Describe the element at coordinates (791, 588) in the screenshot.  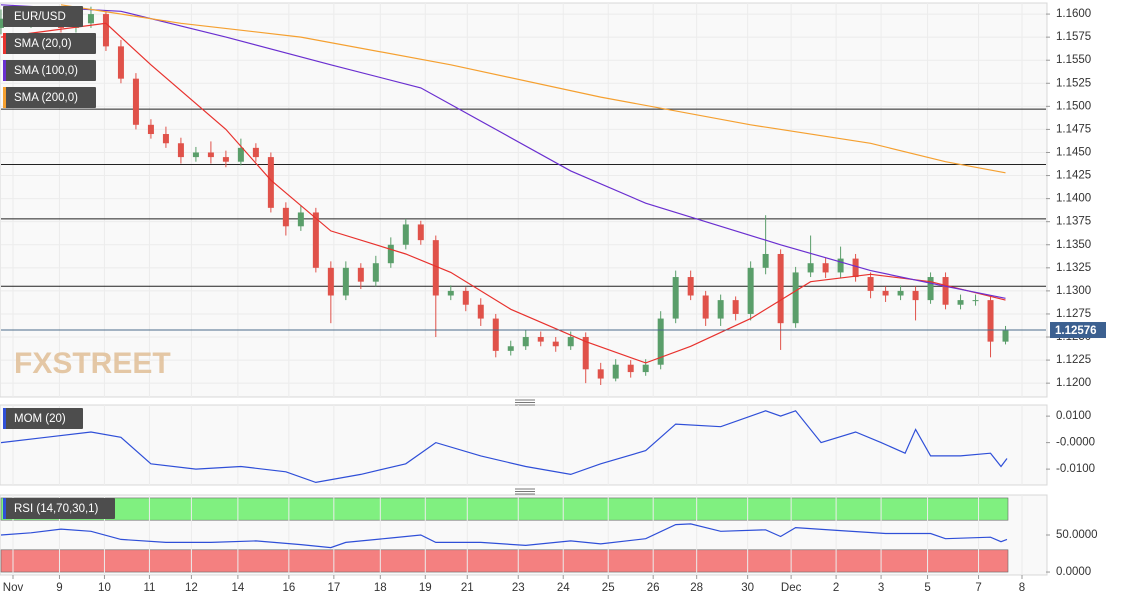
I see `x-tick-label: Dec` at that location.